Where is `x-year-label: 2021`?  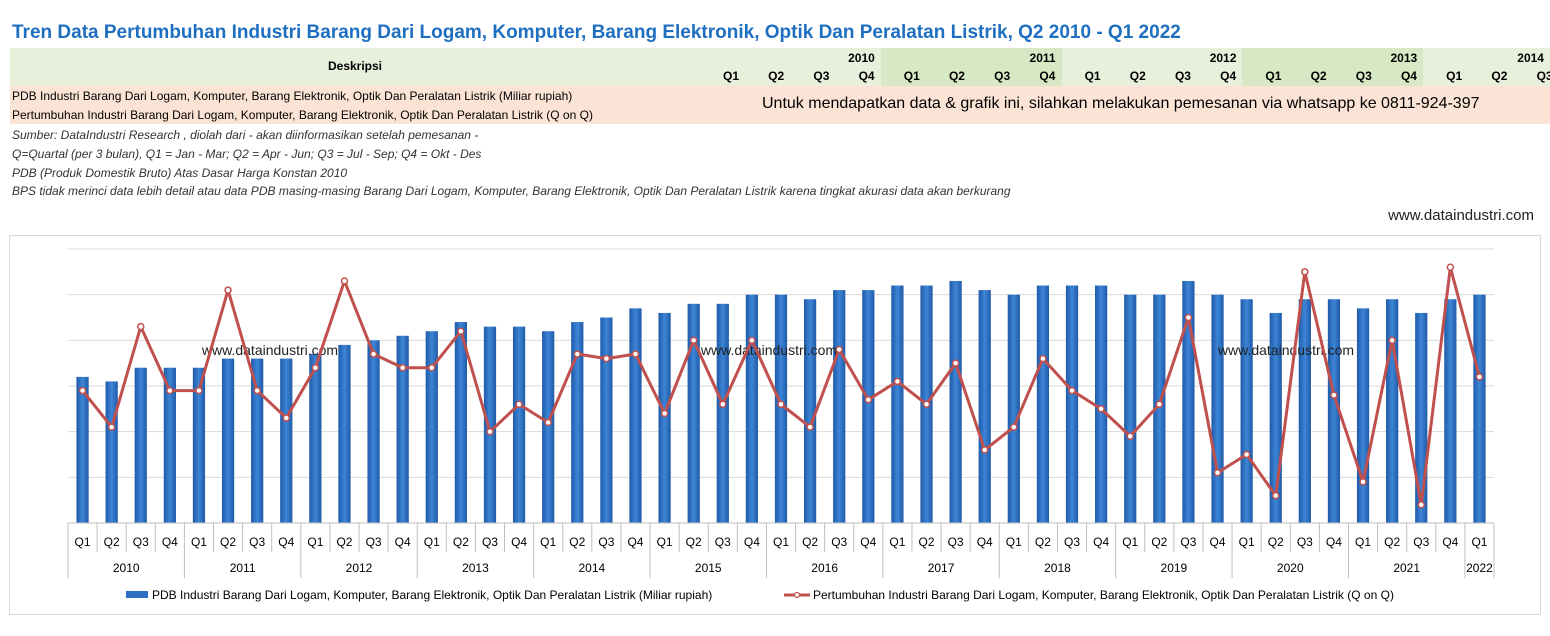 x-year-label: 2021 is located at coordinates (1406, 568).